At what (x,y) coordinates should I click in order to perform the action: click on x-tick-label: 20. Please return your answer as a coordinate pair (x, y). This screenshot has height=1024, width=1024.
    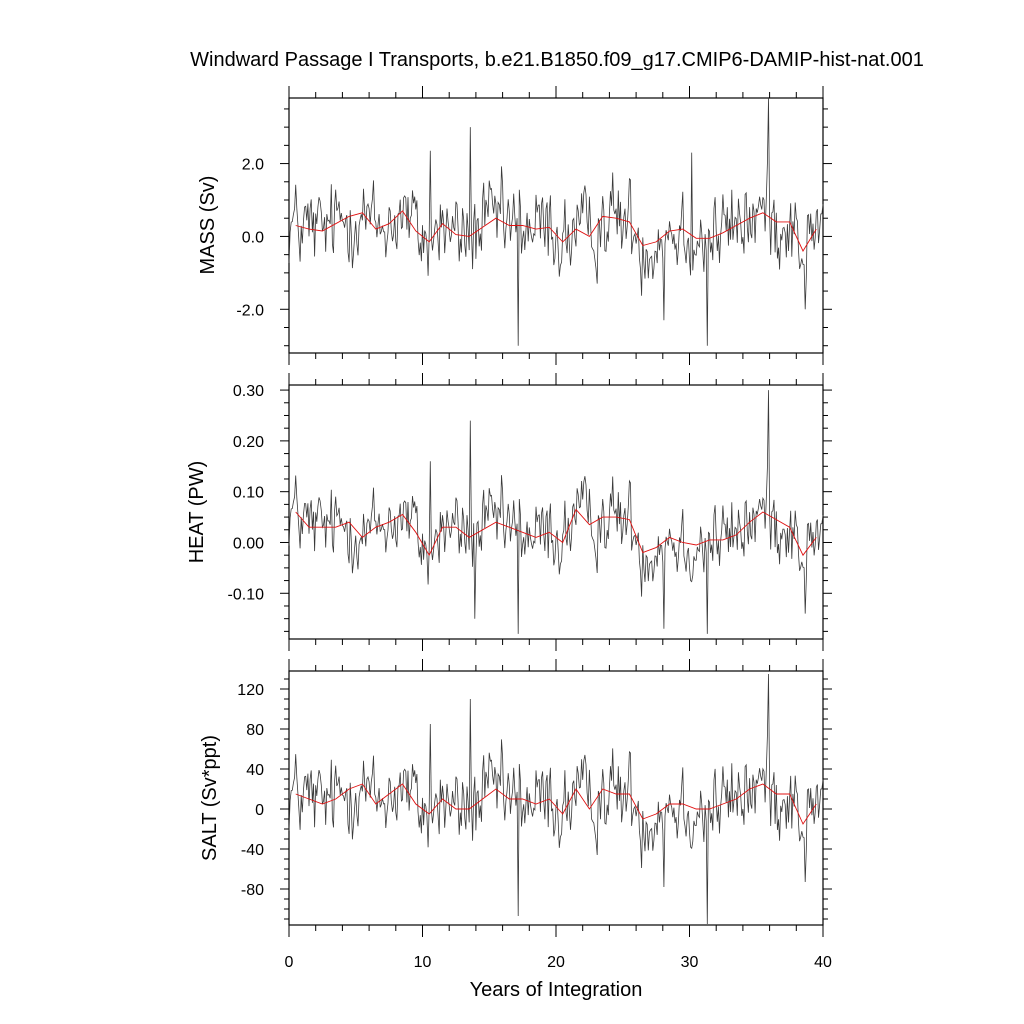
    Looking at the image, I should click on (556, 962).